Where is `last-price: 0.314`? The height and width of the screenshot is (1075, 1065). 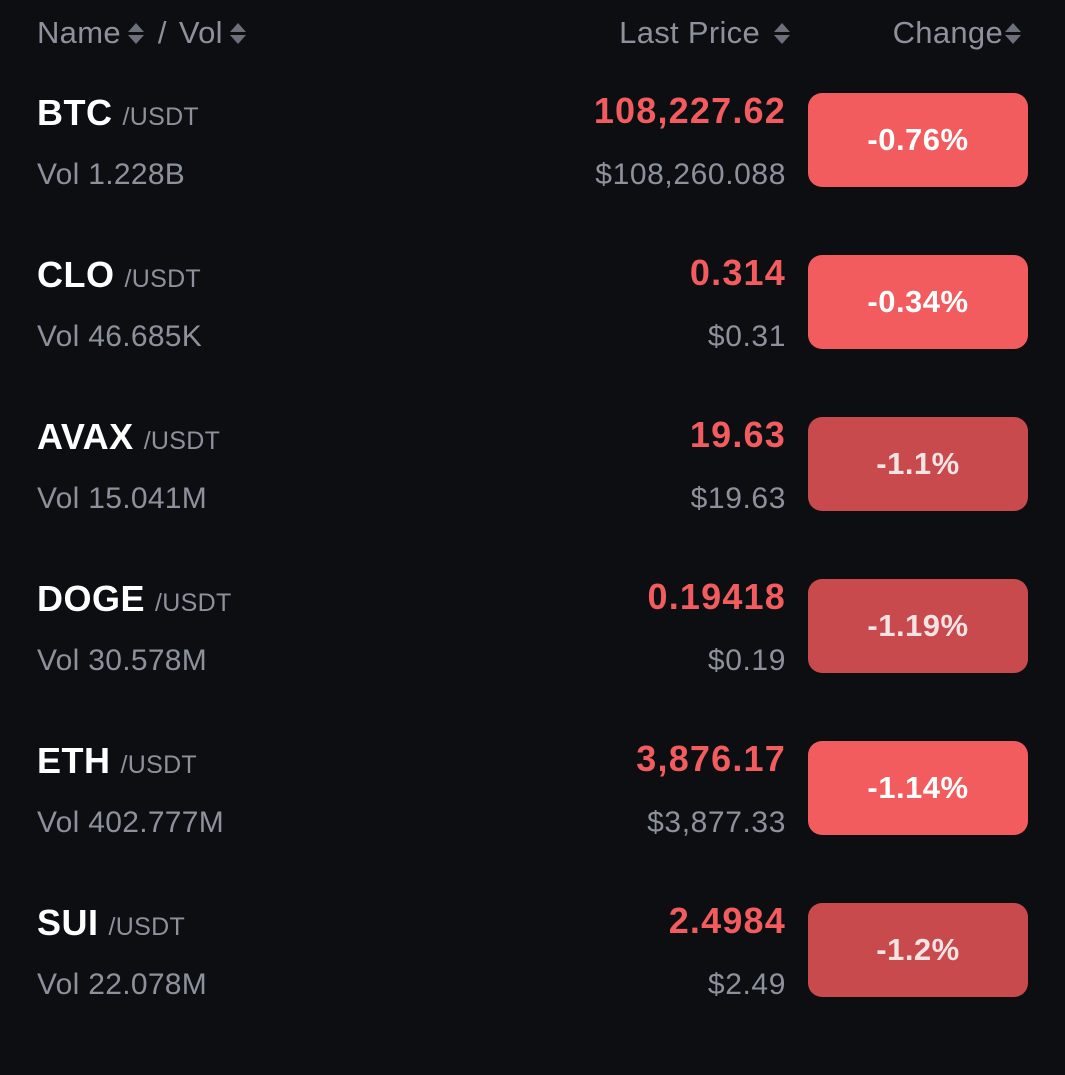 last-price: 0.314 is located at coordinates (737, 272).